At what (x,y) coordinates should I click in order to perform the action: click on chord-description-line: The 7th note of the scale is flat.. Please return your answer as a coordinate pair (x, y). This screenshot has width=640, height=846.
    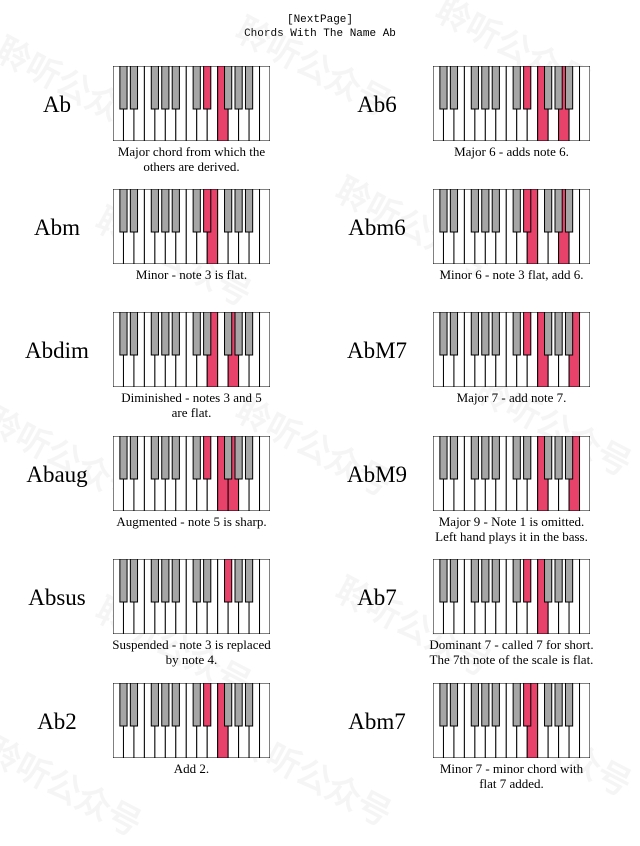
    Looking at the image, I should click on (511, 659).